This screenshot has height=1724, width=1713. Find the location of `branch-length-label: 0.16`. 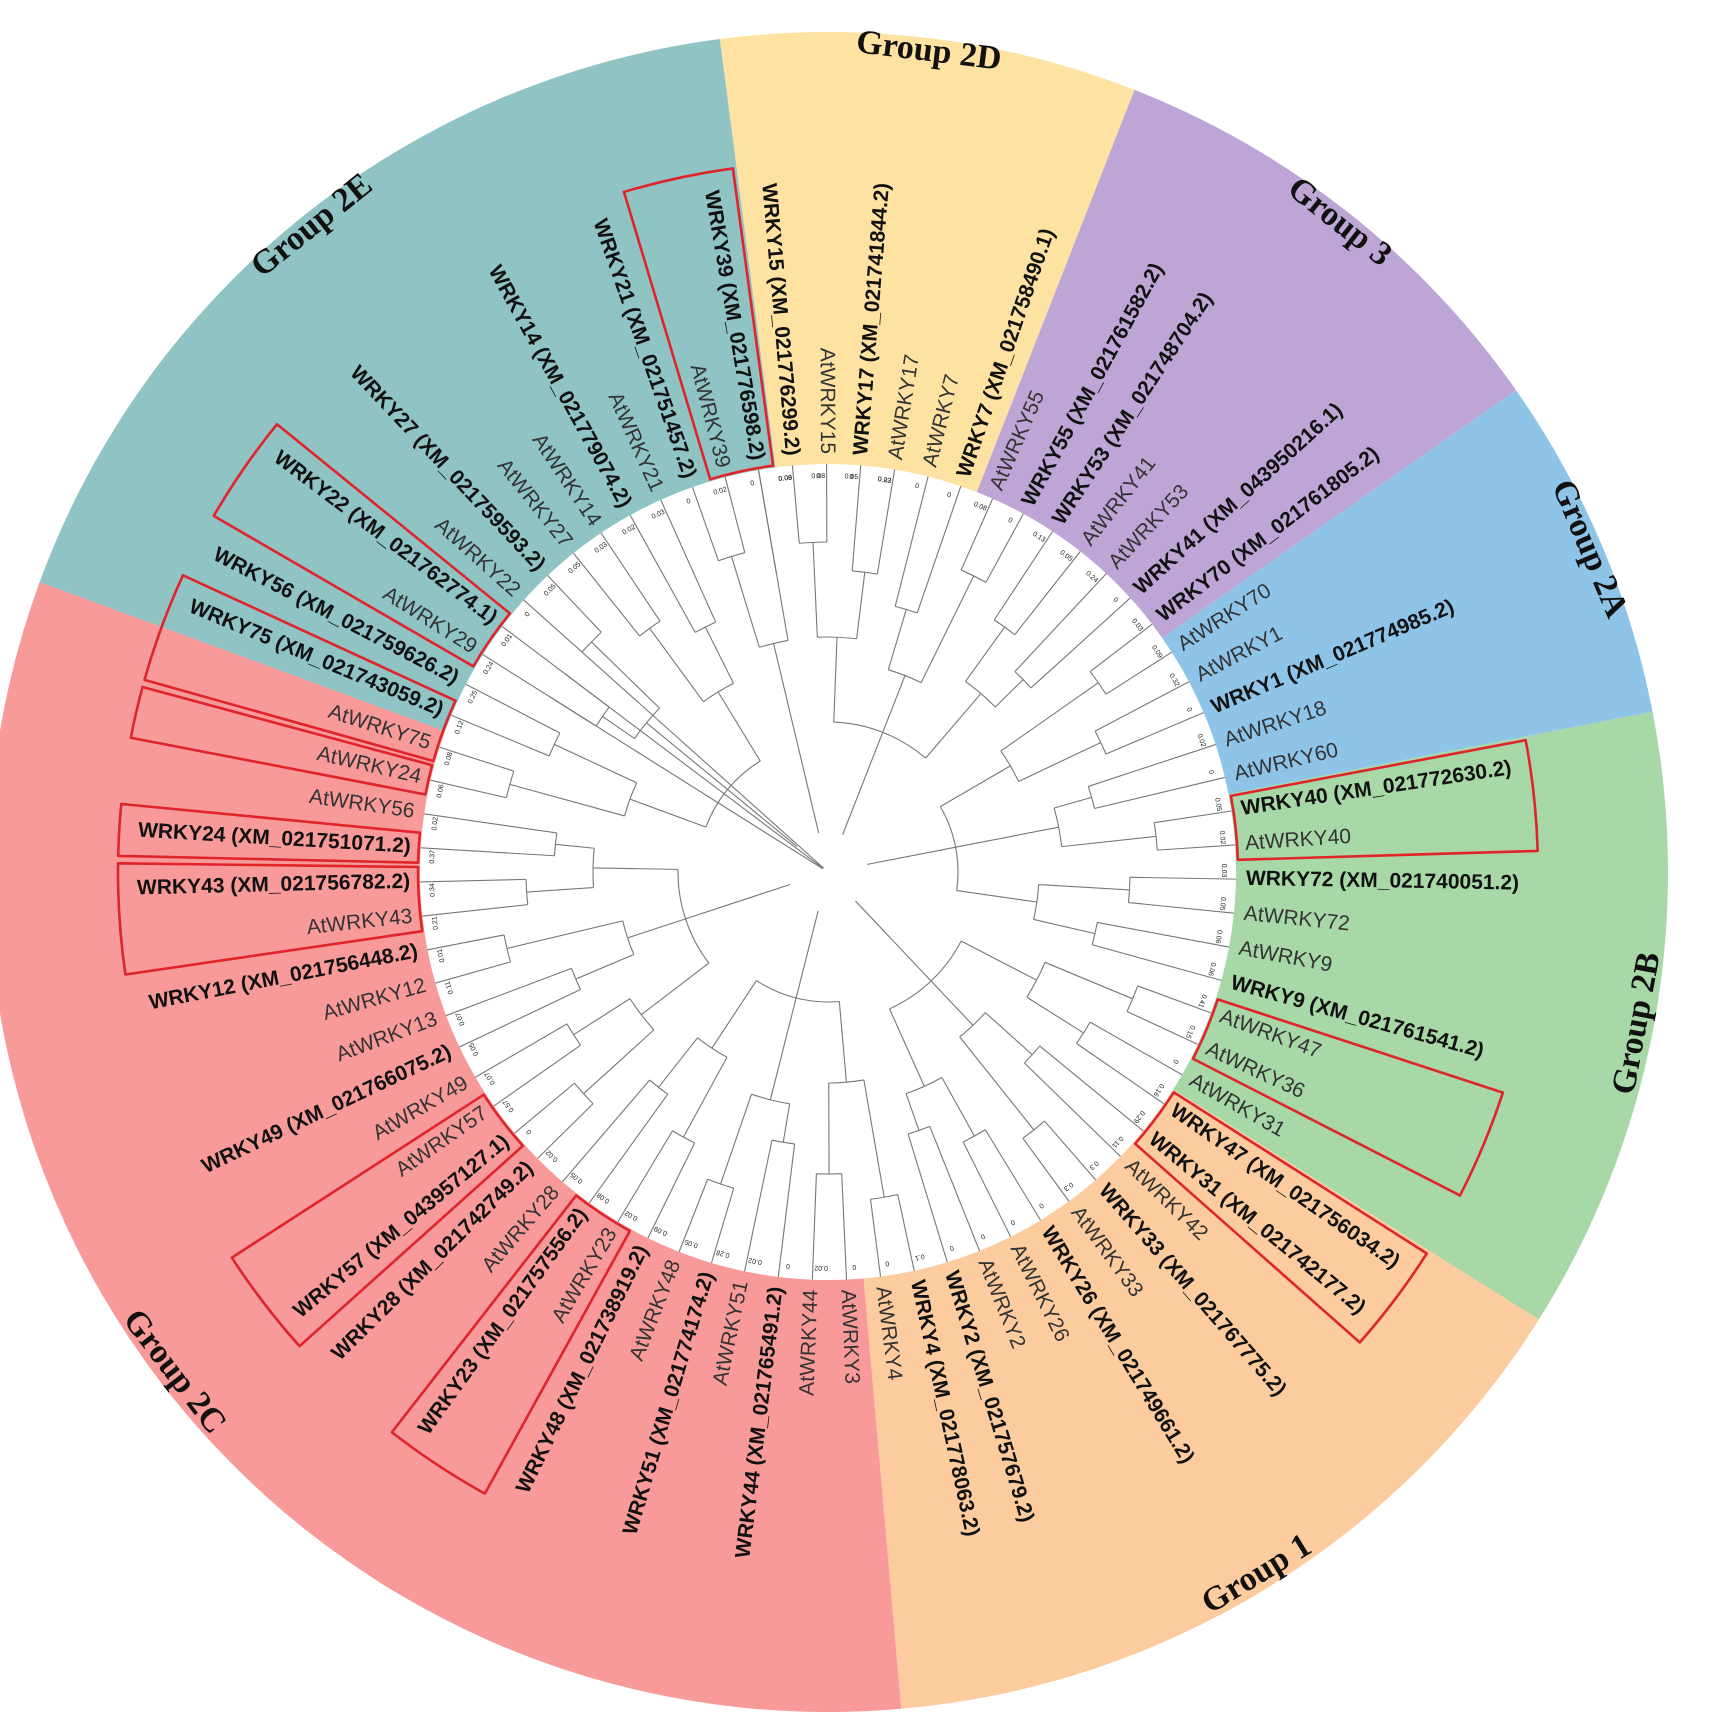

branch-length-label: 0.16 is located at coordinates (1157, 1089).